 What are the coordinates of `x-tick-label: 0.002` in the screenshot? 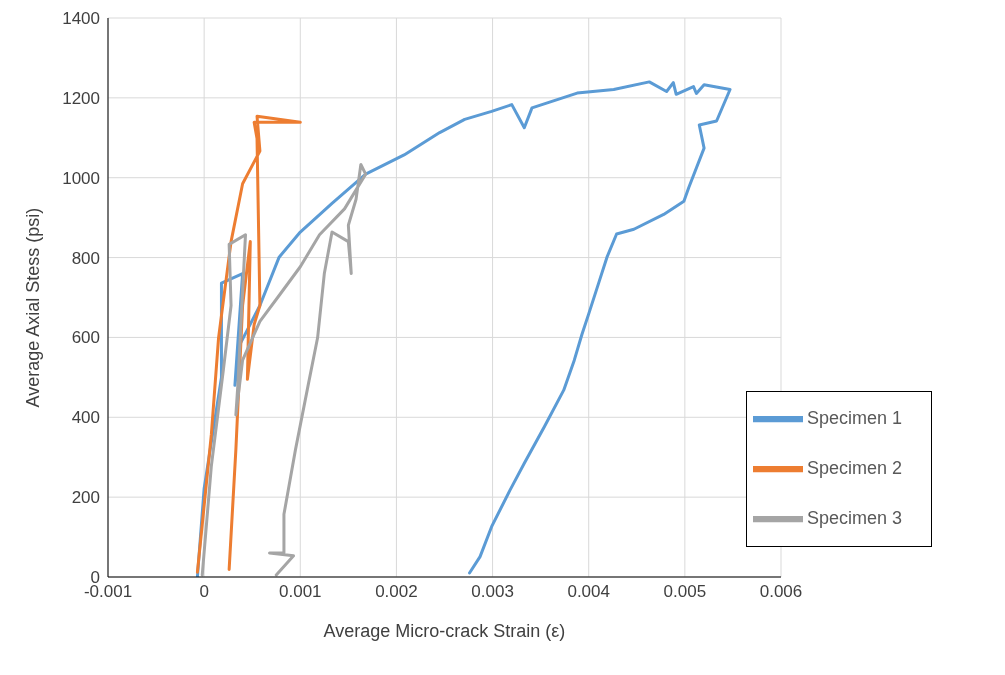 It's located at (396, 592).